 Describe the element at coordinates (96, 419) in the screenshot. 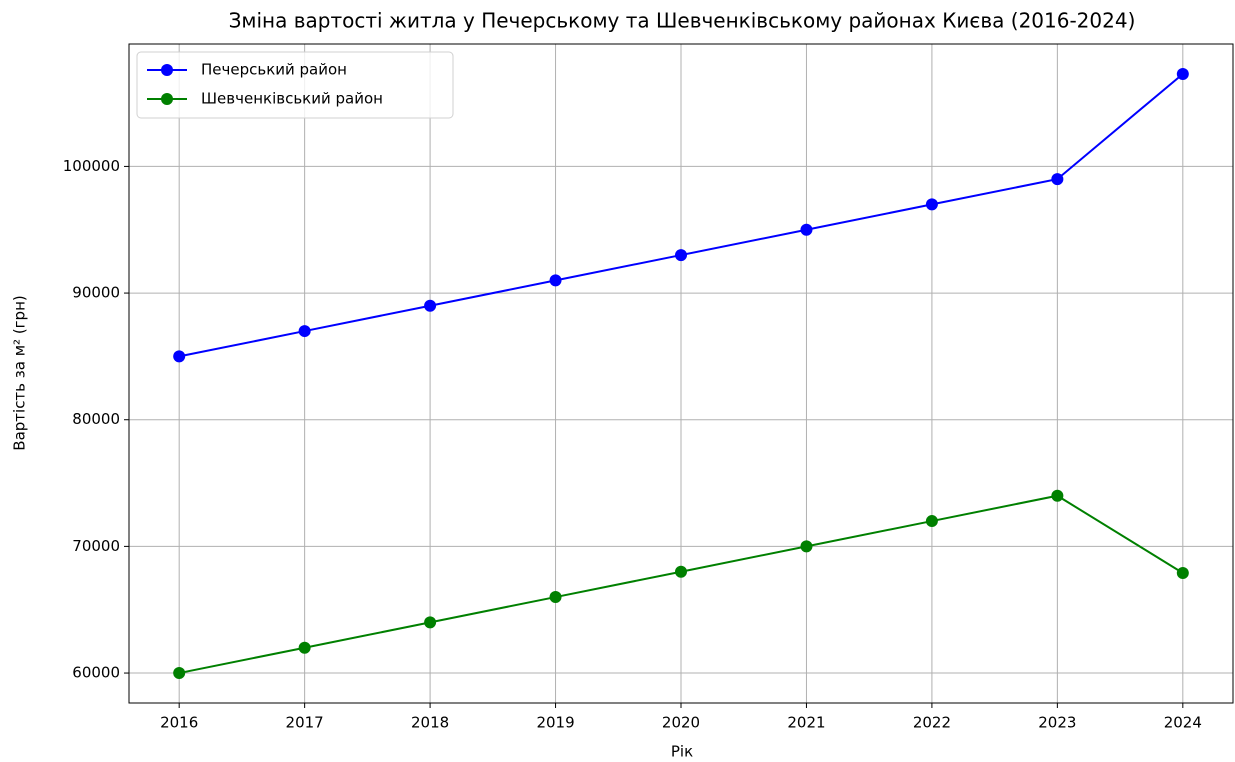

I see `y-tick-label: 80000` at that location.